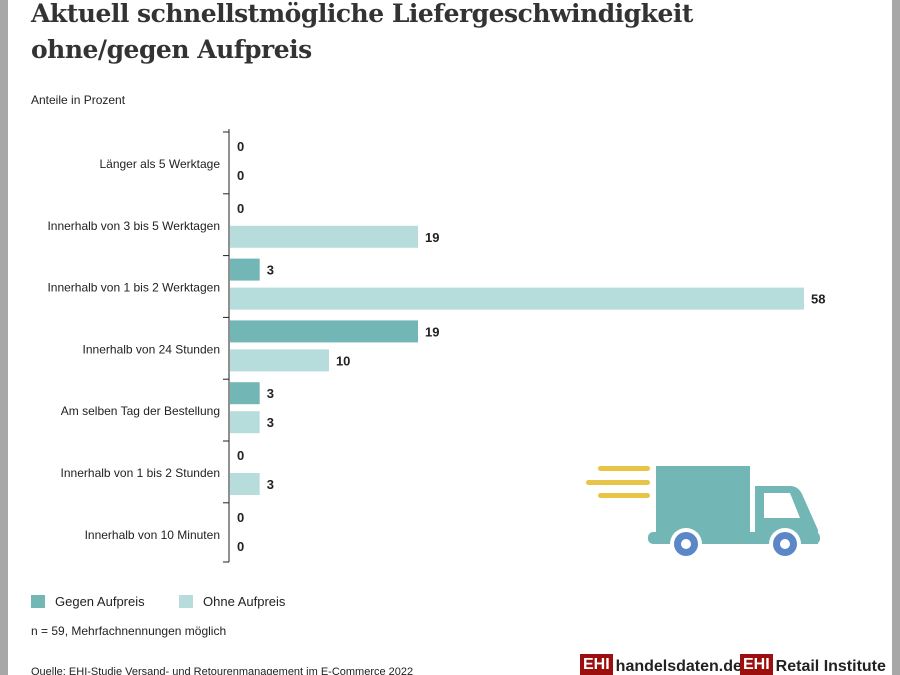 The height and width of the screenshot is (675, 900). I want to click on truck-icon, so click(703, 513).